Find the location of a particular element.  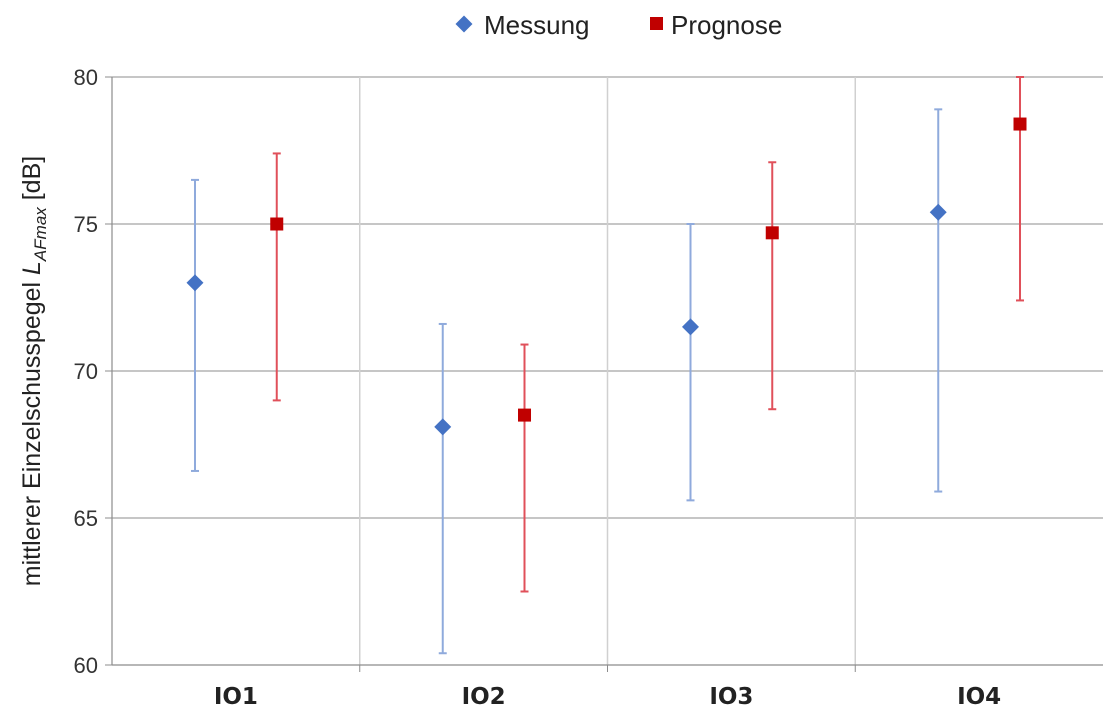

x-category-label-io4: IO4 is located at coordinates (979, 697).